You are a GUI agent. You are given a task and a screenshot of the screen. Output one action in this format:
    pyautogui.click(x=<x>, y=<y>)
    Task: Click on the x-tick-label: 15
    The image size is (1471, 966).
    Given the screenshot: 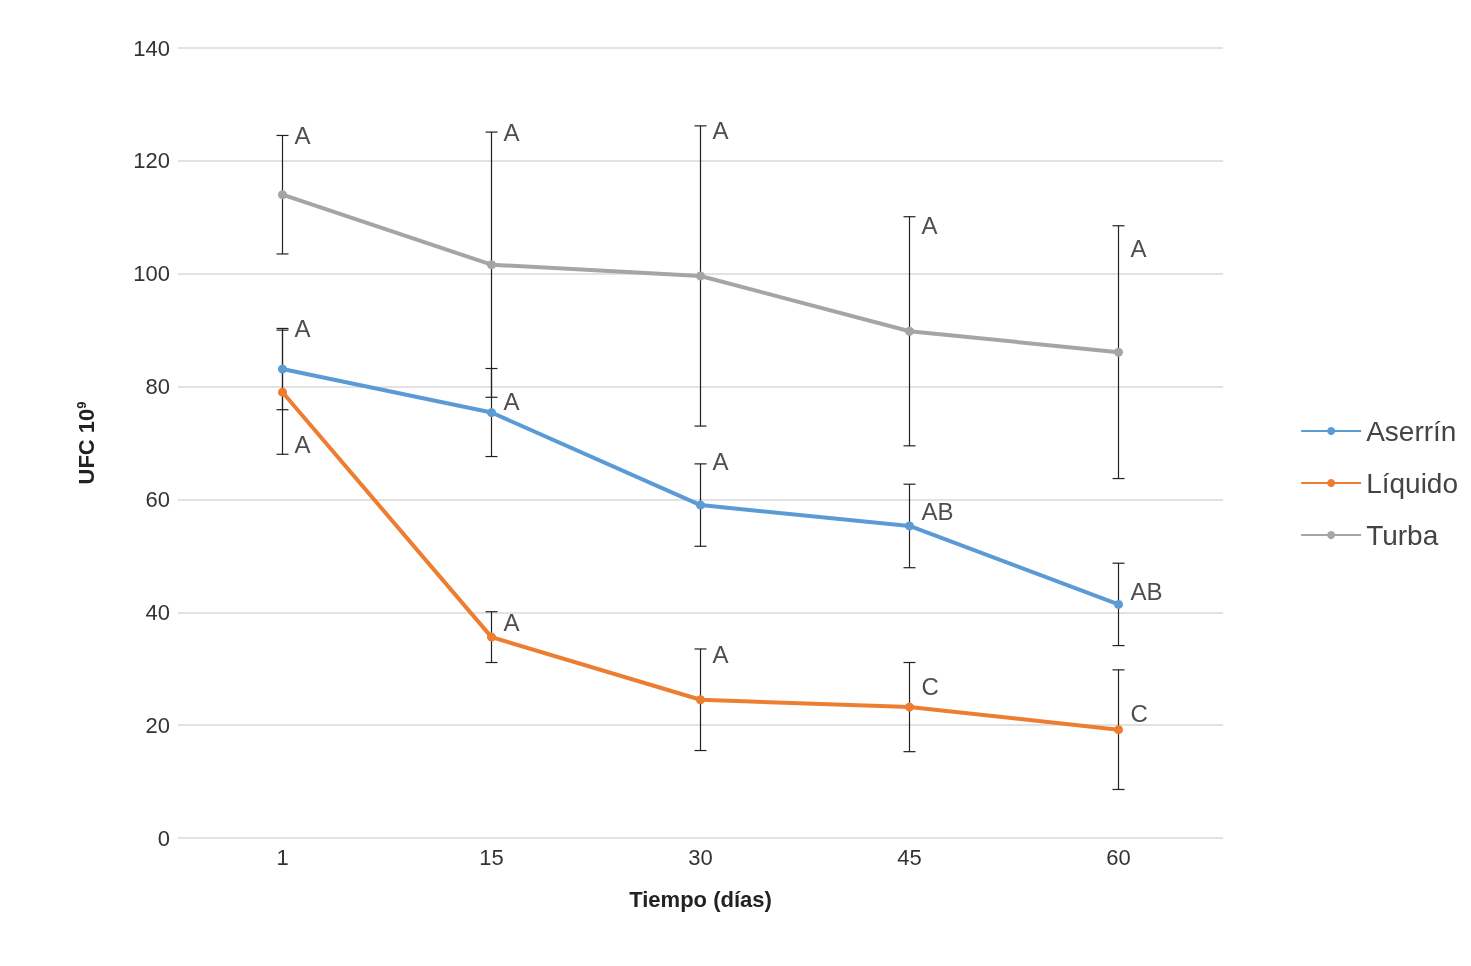 What is the action you would take?
    pyautogui.click(x=491, y=857)
    